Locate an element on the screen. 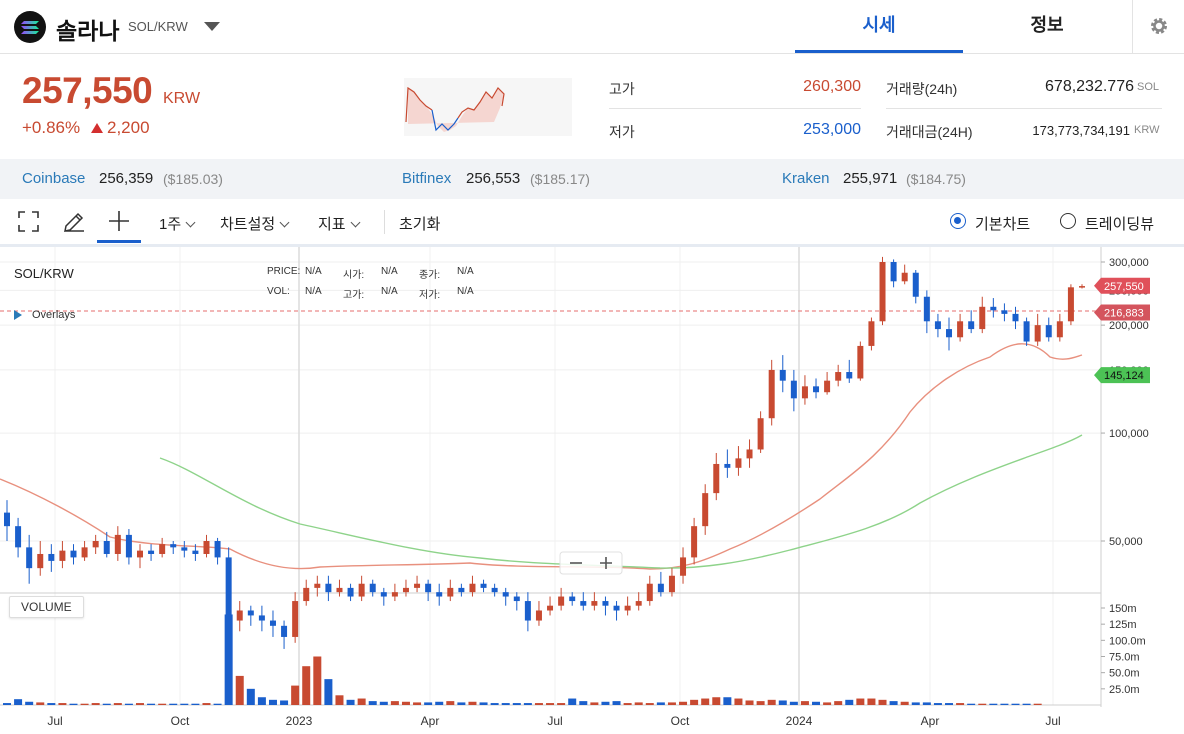 Image resolution: width=1184 pixels, height=734 pixels. low-label: 저가 is located at coordinates (622, 132).